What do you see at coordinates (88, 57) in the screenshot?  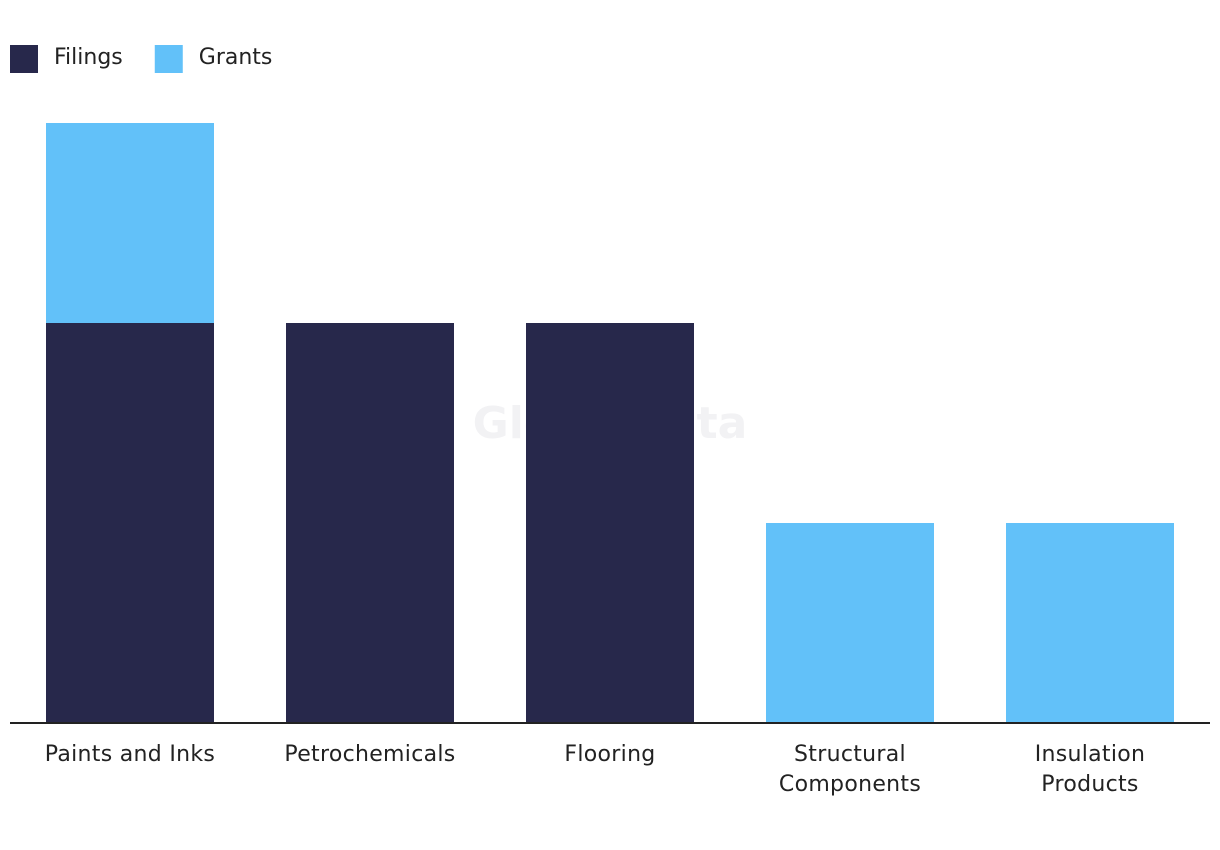 I see `legend-label: Filings` at bounding box center [88, 57].